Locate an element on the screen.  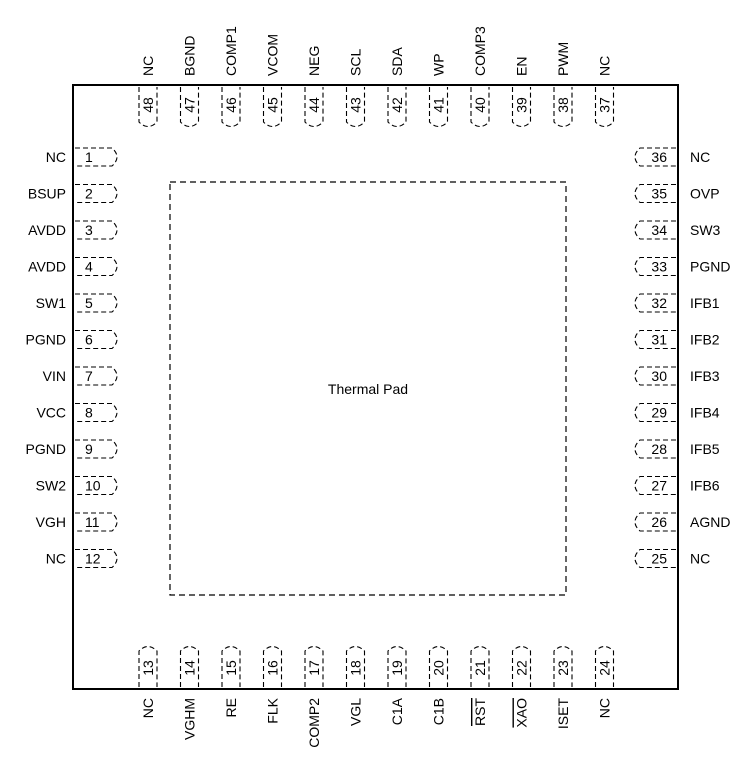
pin-label: WP is located at coordinates (439, 64).